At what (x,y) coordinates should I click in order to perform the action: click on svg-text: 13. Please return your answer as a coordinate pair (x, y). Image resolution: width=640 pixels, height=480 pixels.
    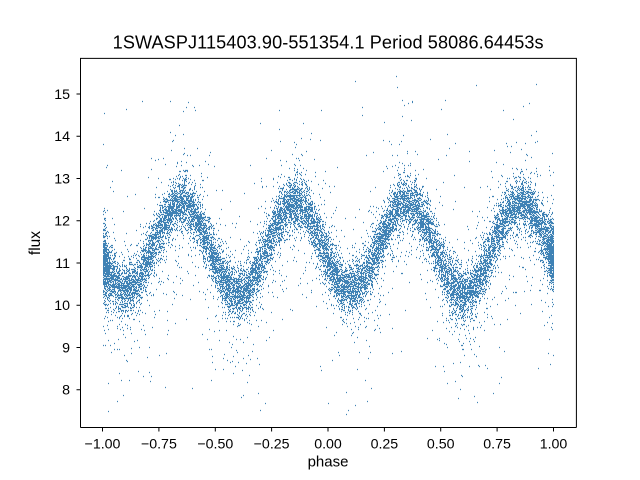
    Looking at the image, I should click on (62, 179).